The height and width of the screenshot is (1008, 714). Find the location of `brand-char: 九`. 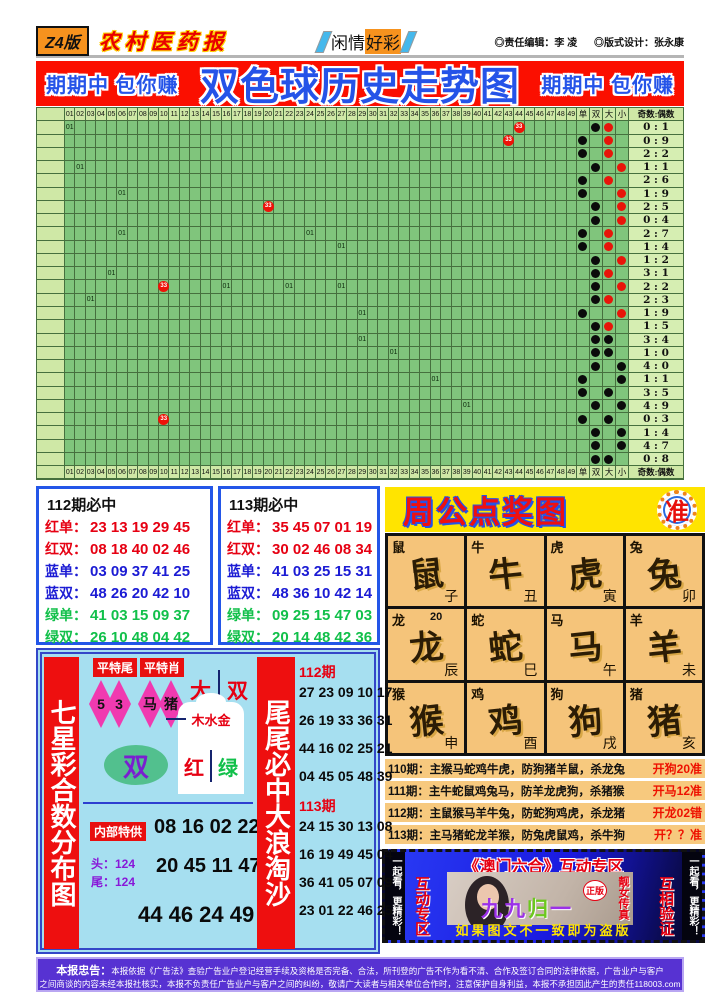

brand-char: 九 is located at coordinates (492, 908).